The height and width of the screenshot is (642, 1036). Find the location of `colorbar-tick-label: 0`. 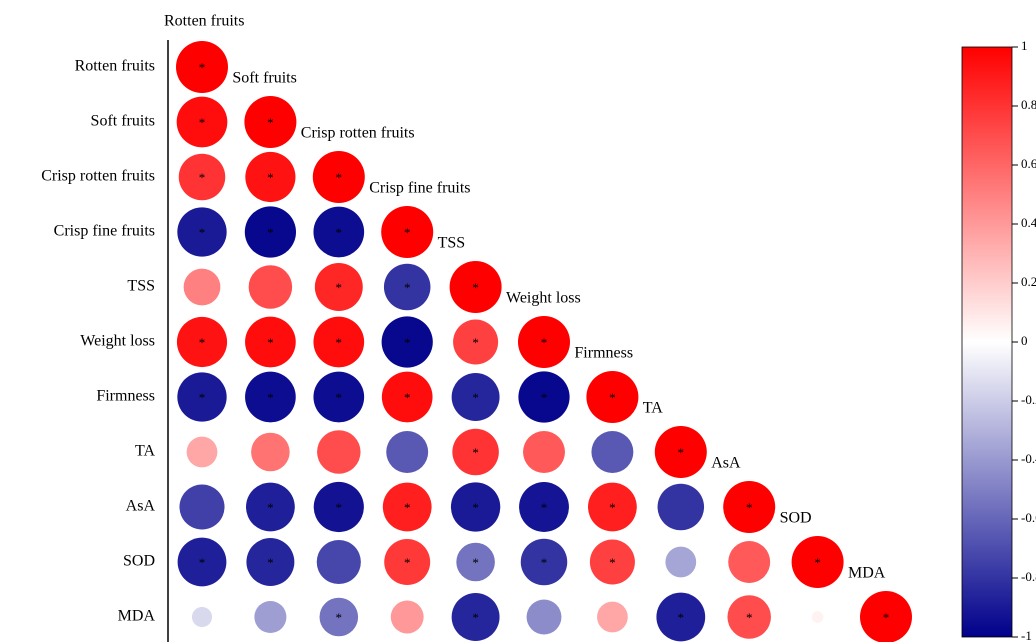

colorbar-tick-label: 0 is located at coordinates (1024, 340).